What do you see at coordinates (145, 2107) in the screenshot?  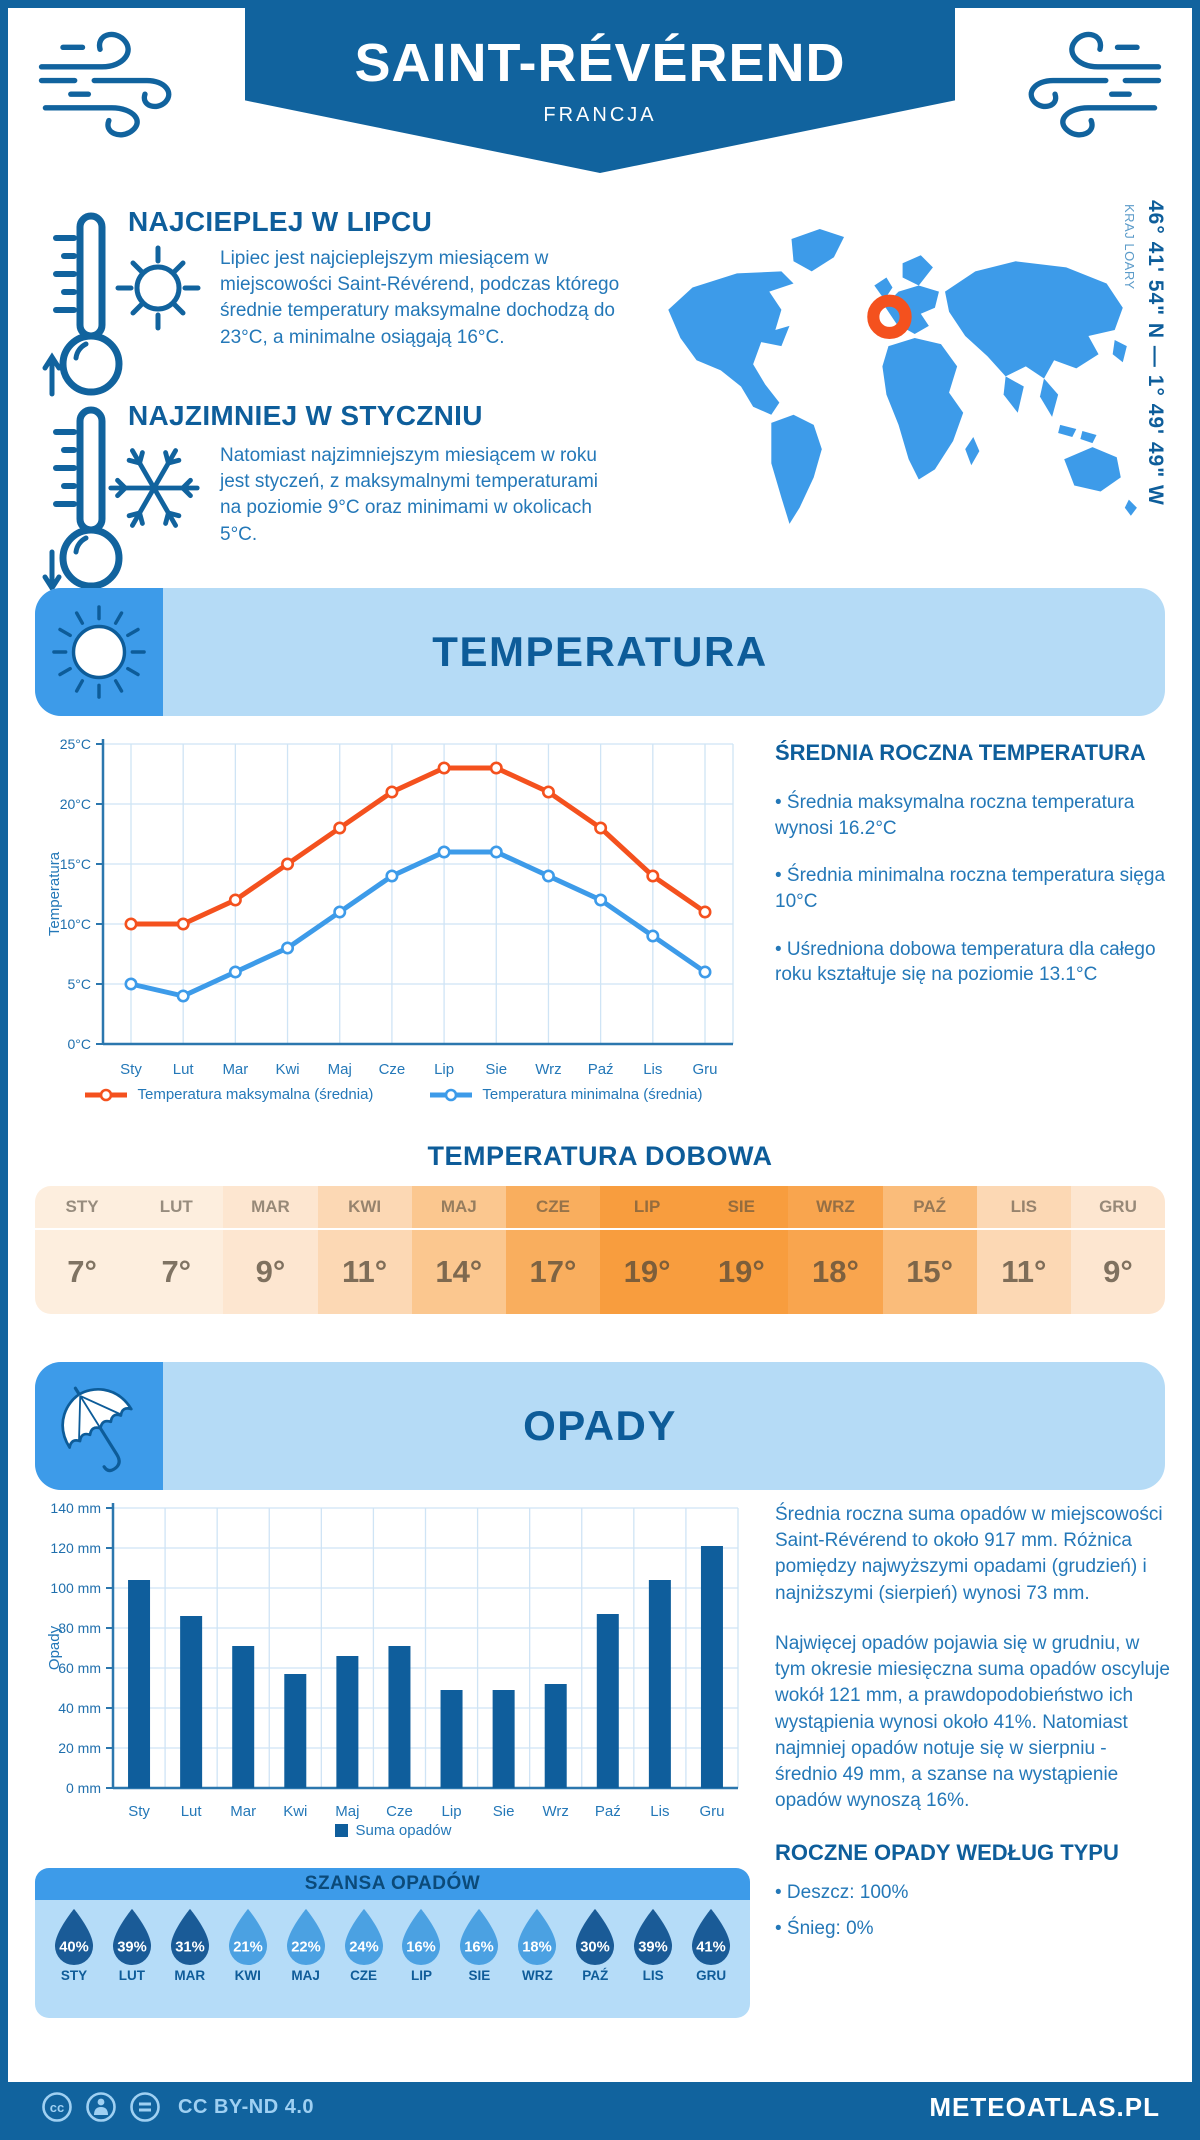 I see `cc-nd-icon` at bounding box center [145, 2107].